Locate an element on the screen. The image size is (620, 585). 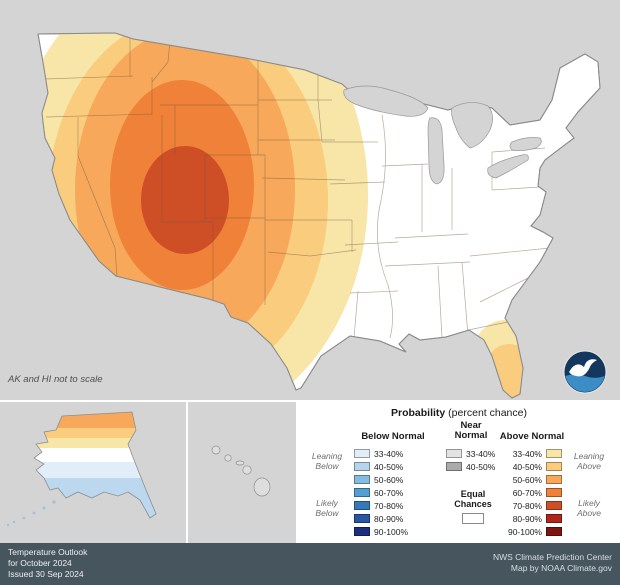
lake-huron is located at coordinates (472, 125).